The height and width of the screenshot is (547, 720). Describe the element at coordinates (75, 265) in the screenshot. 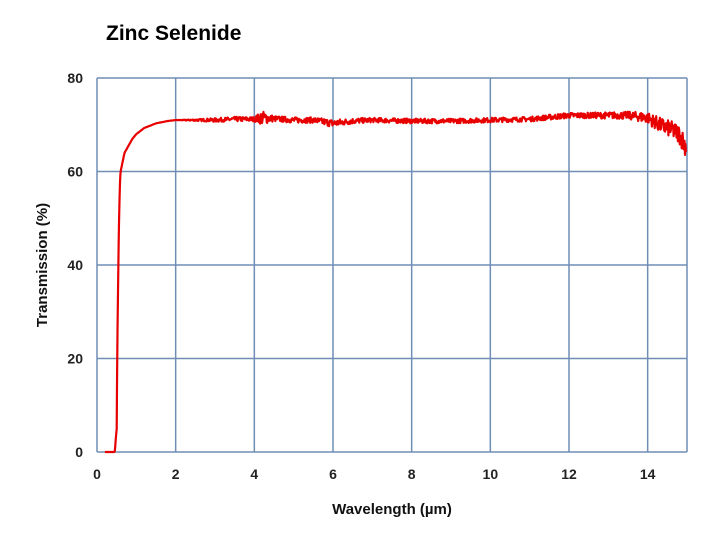

I see `y-tick-label: 40` at that location.